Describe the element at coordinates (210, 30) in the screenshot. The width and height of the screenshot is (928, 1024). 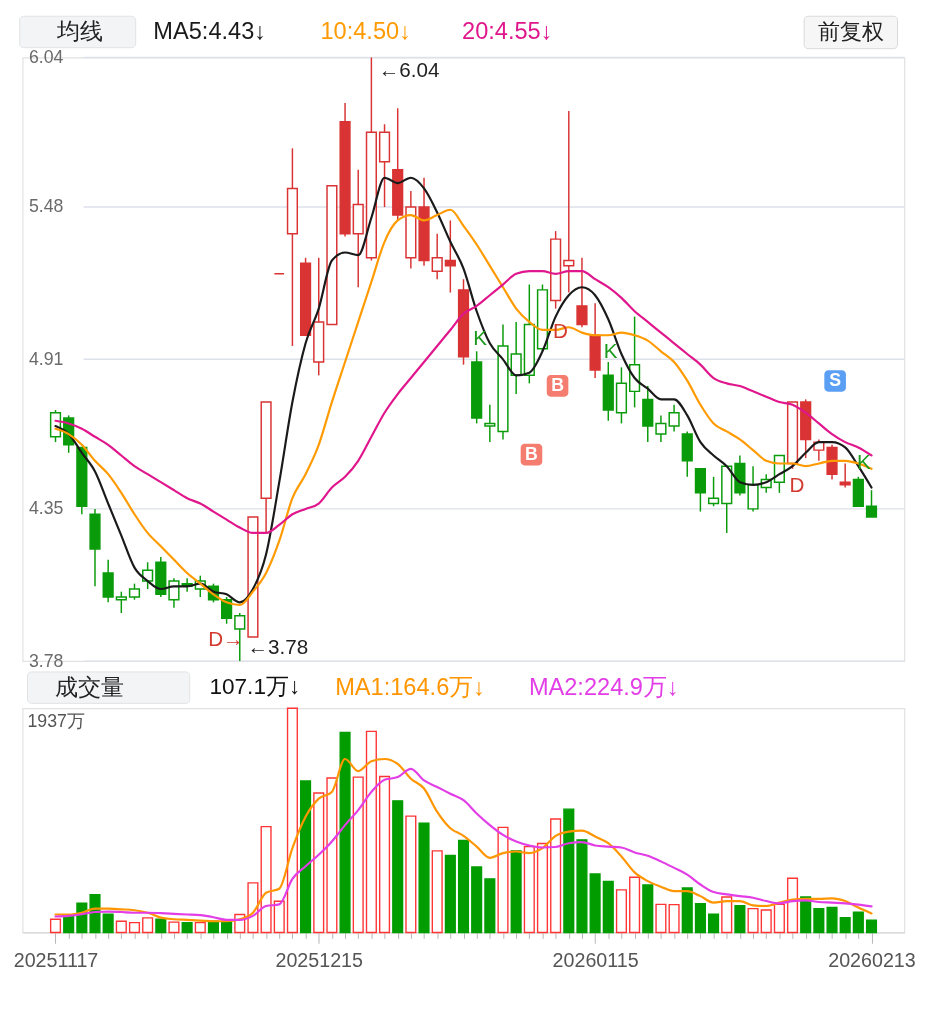
I see `text: MA5:4.43↓` at that location.